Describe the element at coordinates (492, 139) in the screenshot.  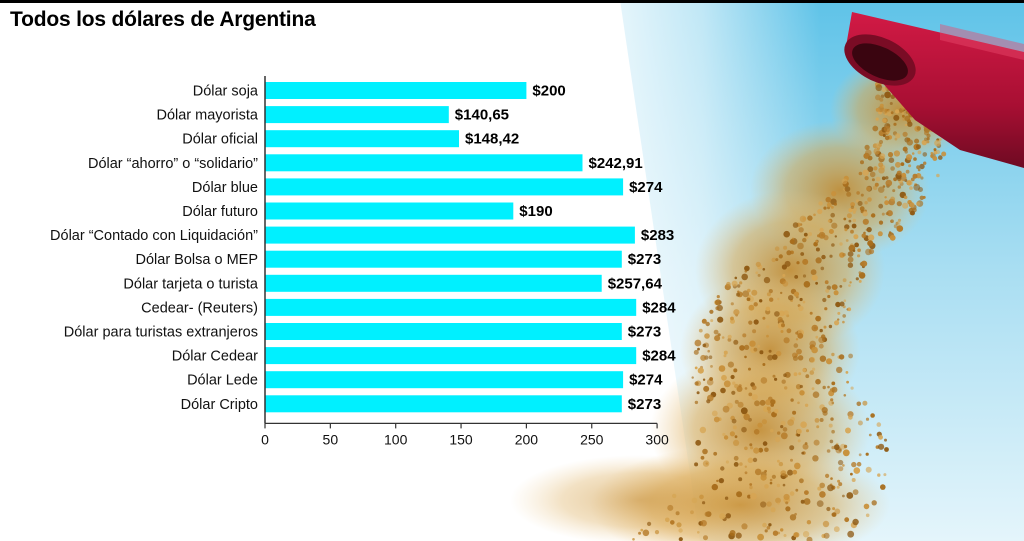
I see `value-label: $148,42` at that location.